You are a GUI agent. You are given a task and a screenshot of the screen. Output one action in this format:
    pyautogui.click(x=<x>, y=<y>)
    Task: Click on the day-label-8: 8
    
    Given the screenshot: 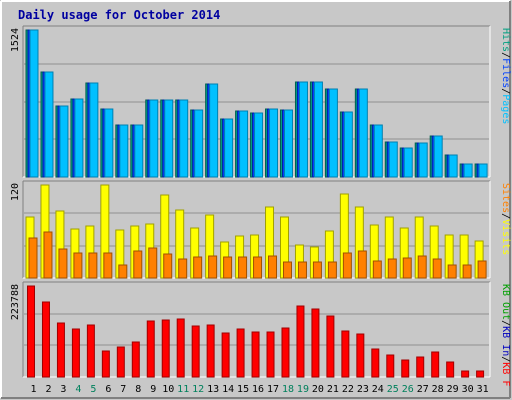 What is the action you would take?
    pyautogui.click(x=138, y=389)
    